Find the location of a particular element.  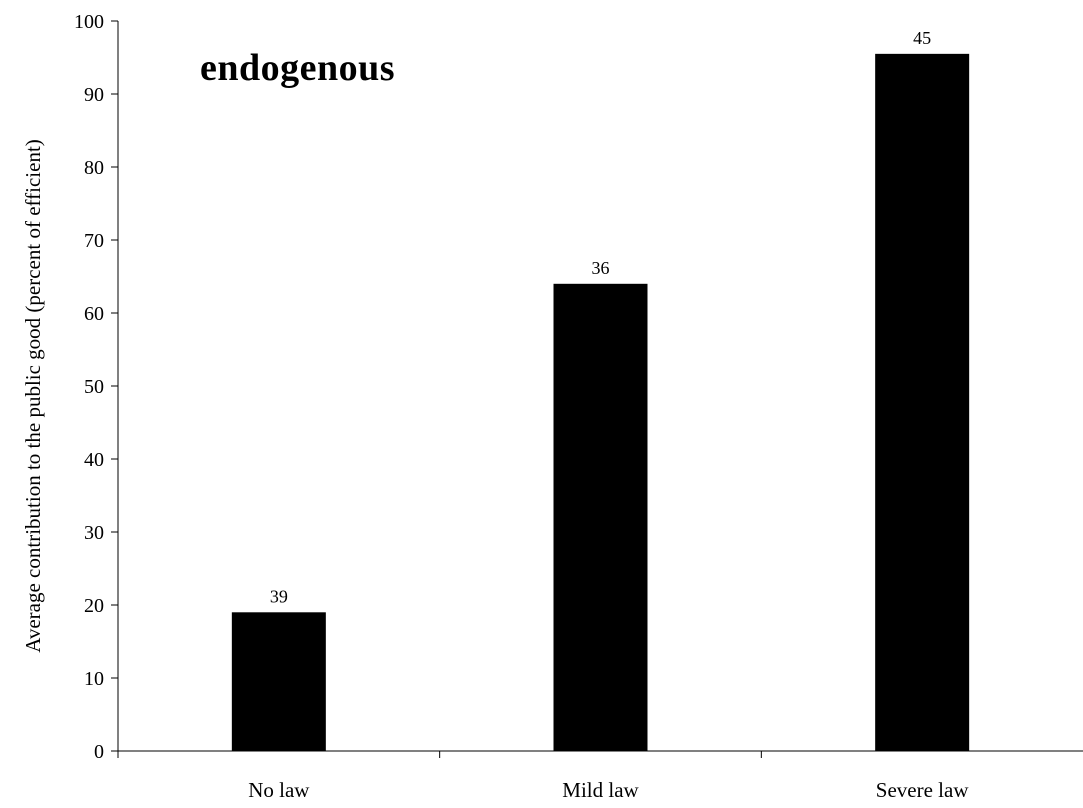

y-tick-label: 100 is located at coordinates (89, 22).